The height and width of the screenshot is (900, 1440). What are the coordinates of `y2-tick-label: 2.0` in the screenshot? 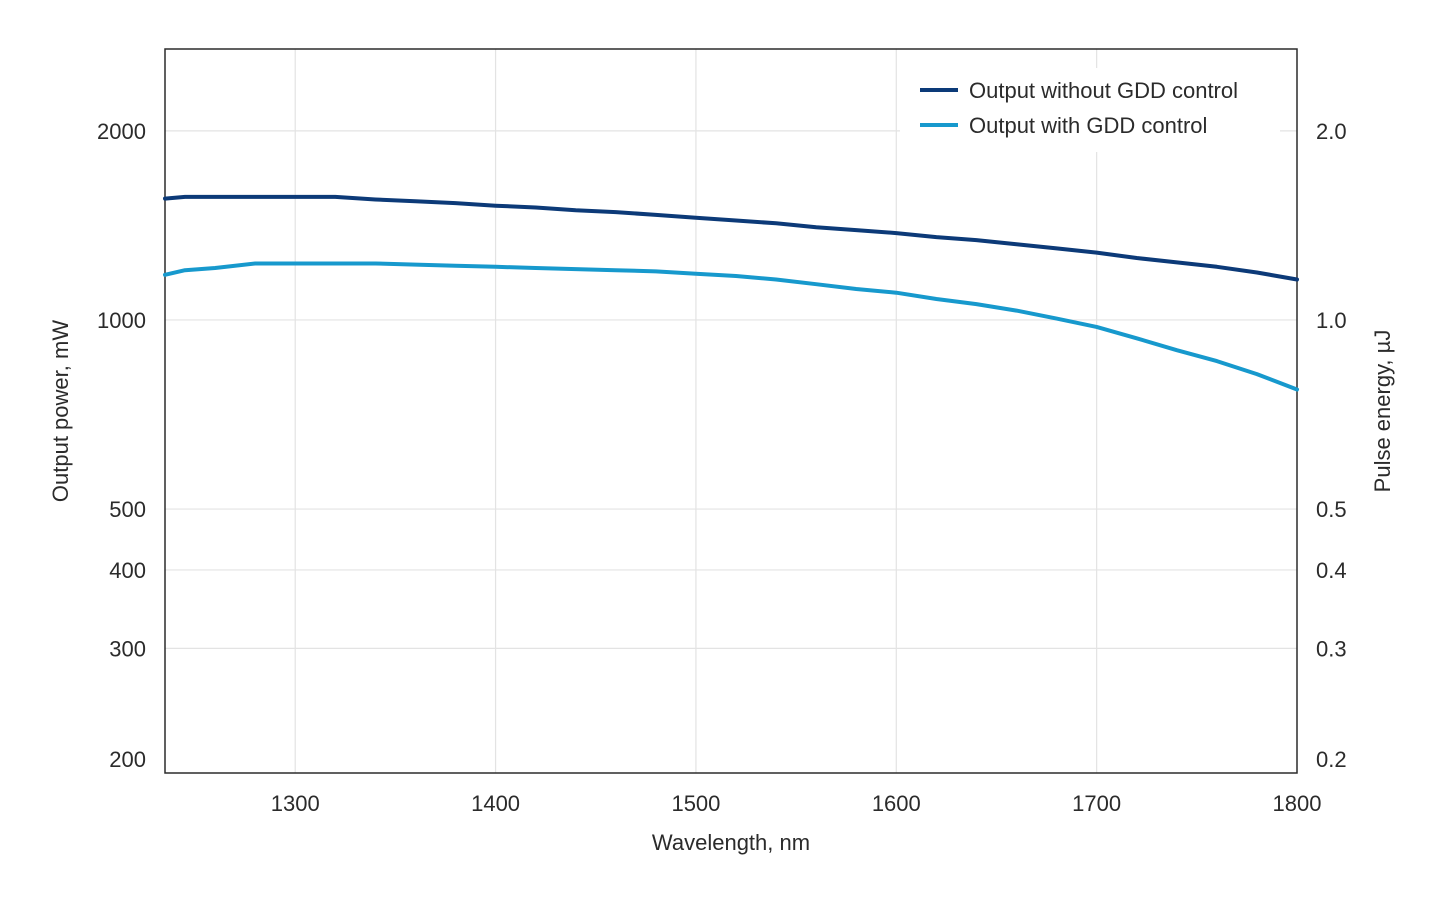 It's located at (1331, 131).